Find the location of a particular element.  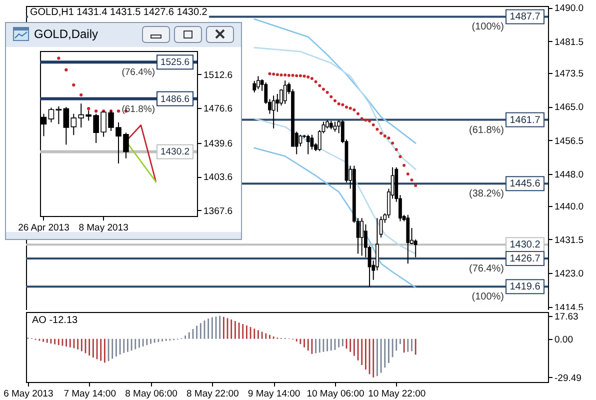

ref-line-label: 1525.6 is located at coordinates (175, 62).